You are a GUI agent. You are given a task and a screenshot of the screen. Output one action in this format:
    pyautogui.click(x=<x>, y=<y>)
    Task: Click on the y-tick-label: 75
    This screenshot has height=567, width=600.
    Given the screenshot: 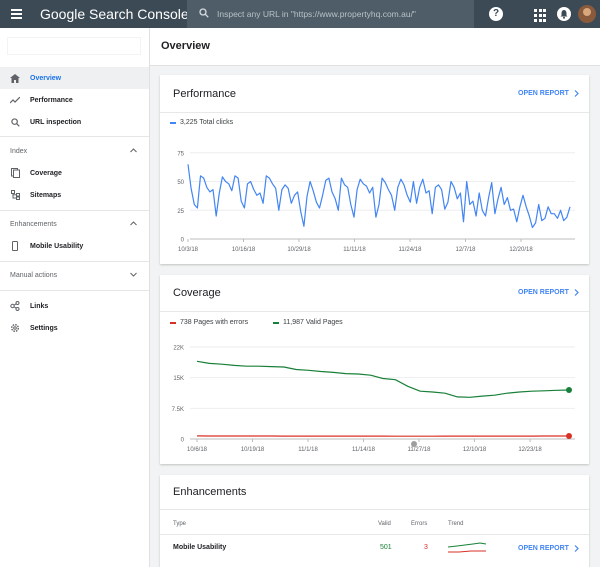 What is the action you would take?
    pyautogui.click(x=180, y=154)
    